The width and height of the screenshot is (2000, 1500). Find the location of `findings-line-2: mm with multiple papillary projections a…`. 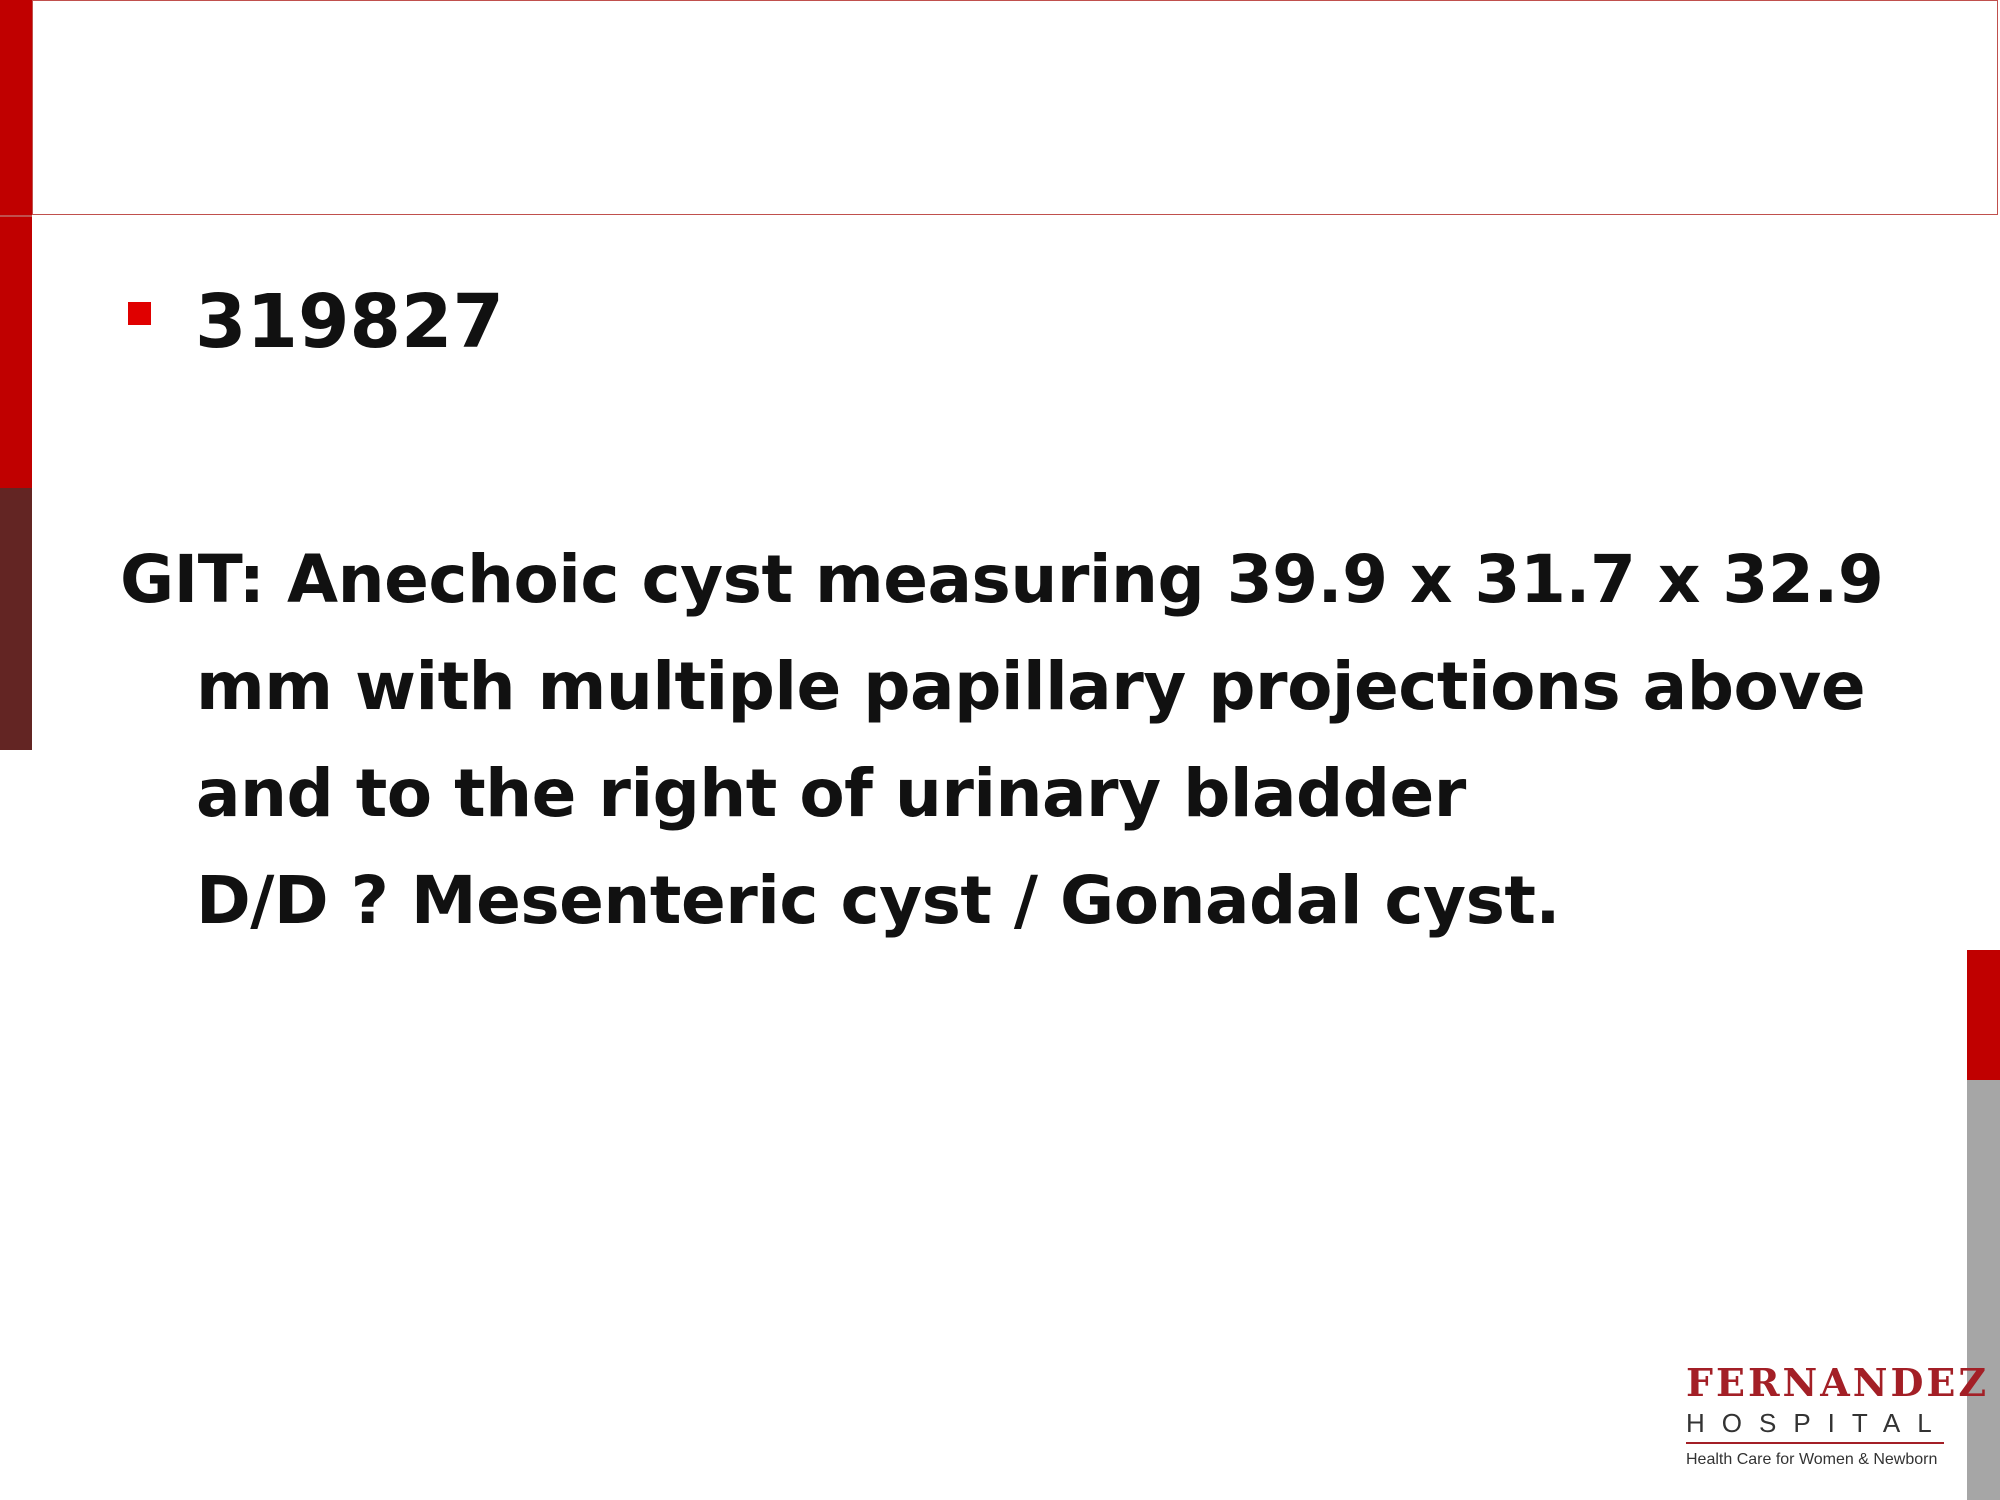

findings-line-2: mm with multiple papillary projections a… is located at coordinates (1031, 686).